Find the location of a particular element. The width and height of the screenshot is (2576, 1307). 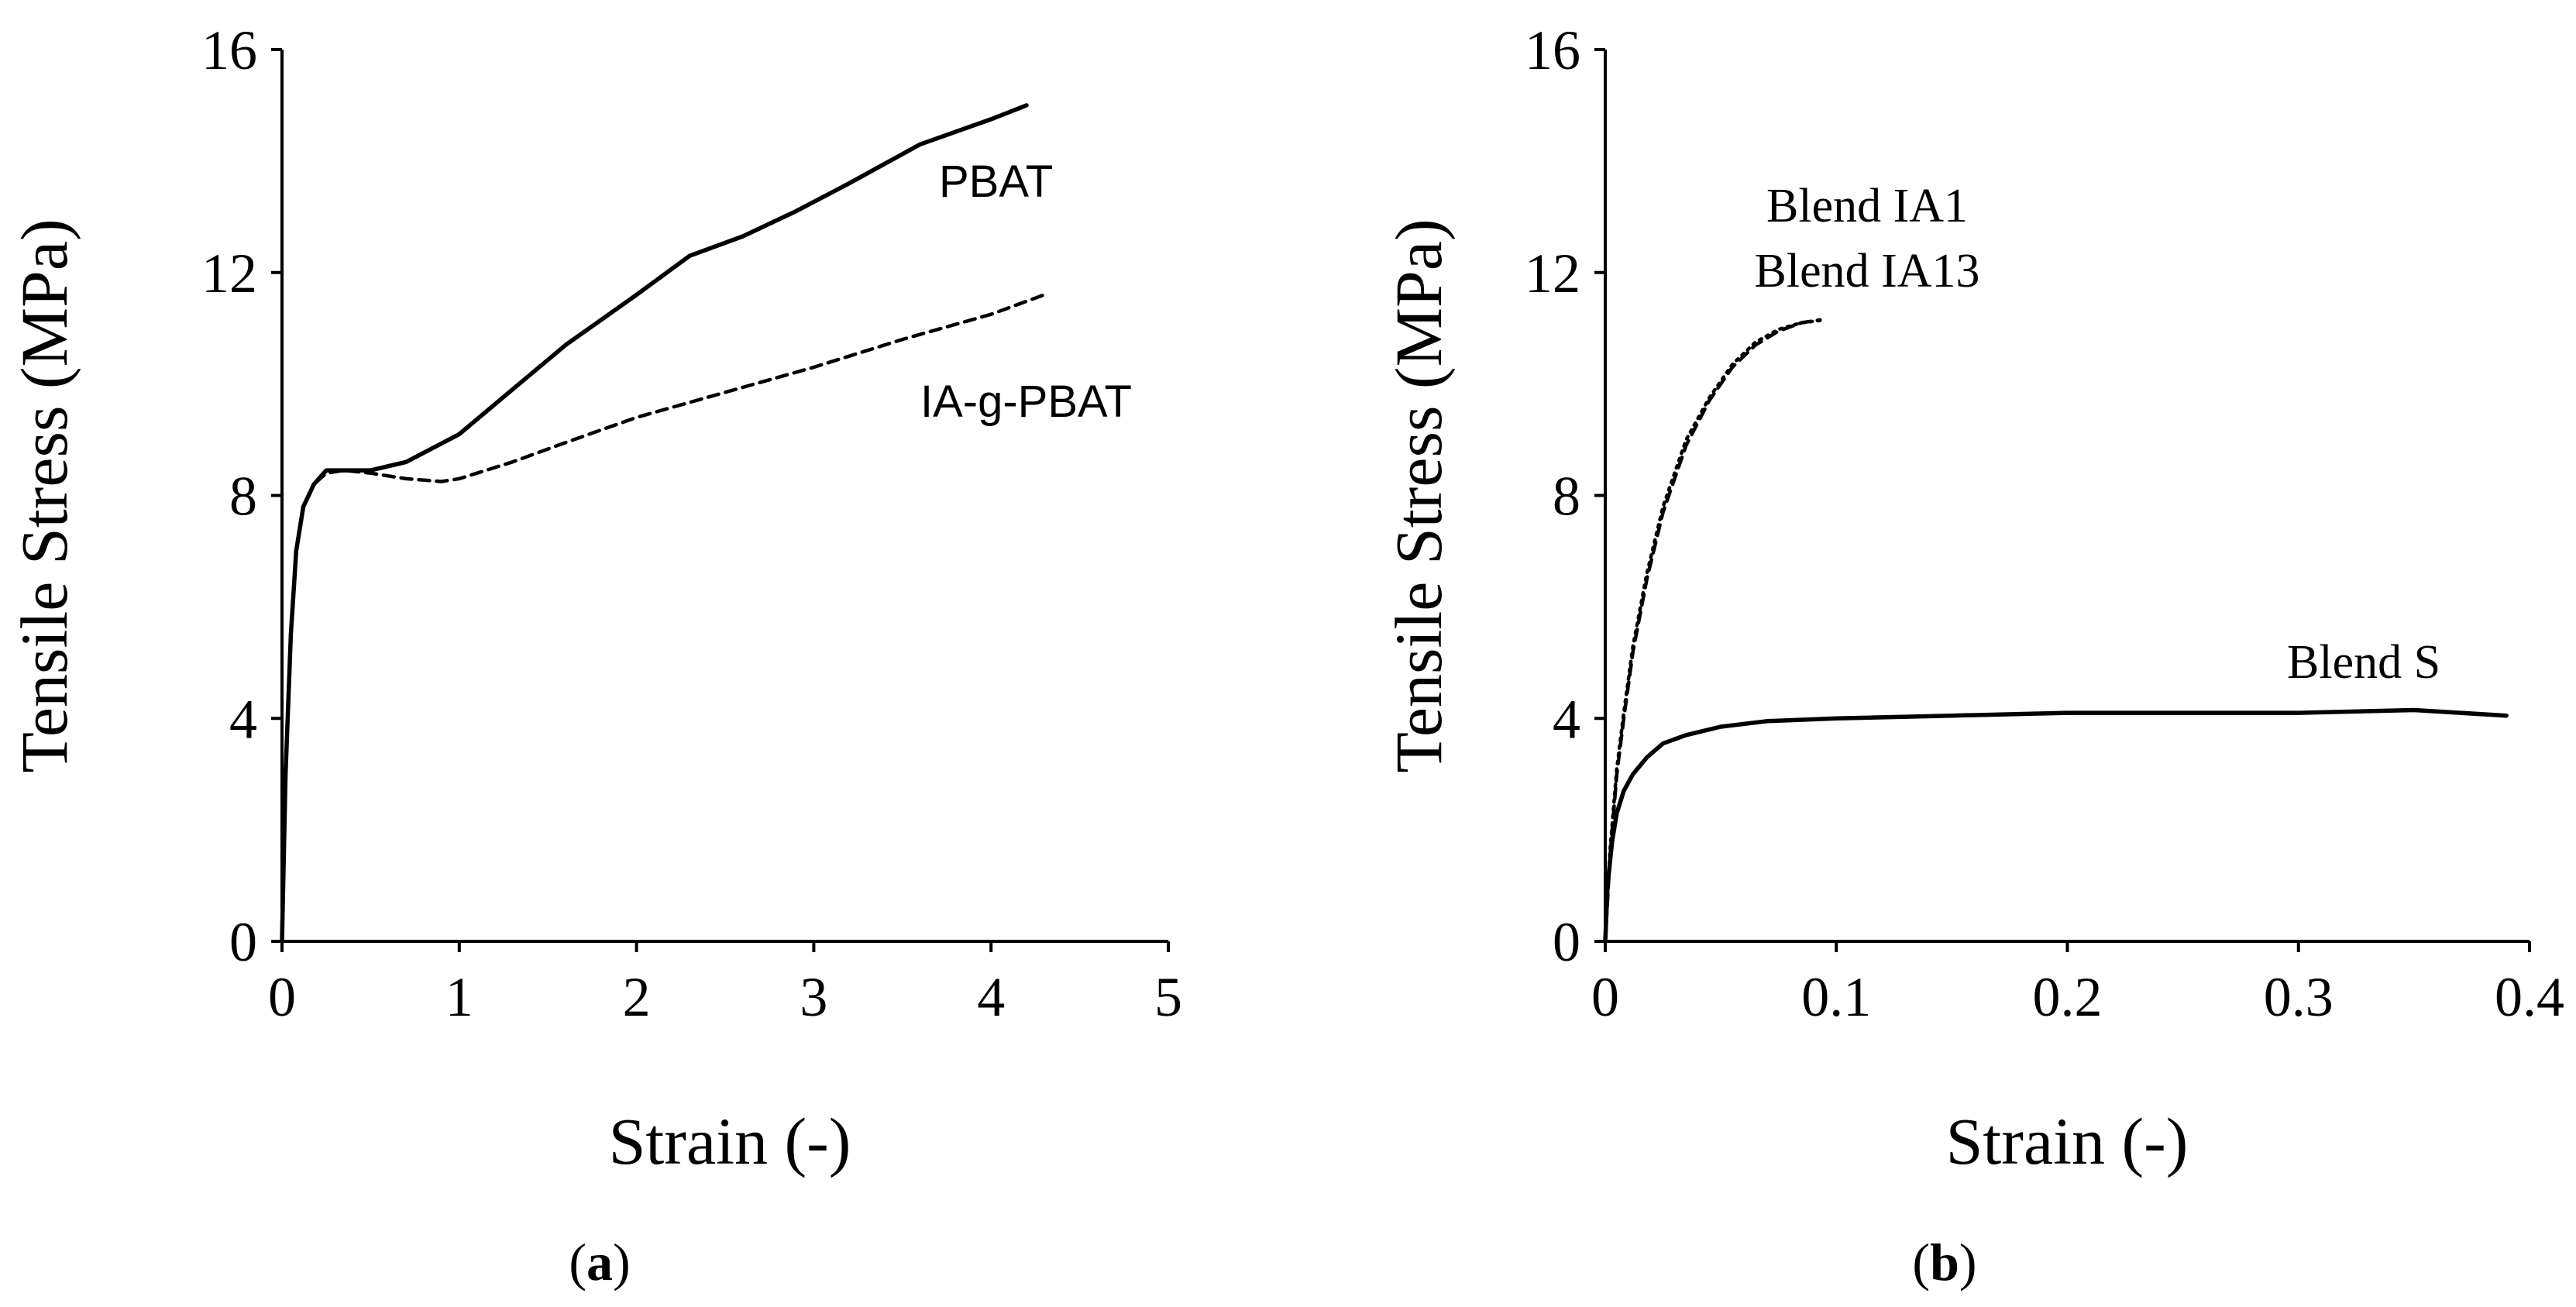

panel-a-y-tick-label: 12 is located at coordinates (229, 273).